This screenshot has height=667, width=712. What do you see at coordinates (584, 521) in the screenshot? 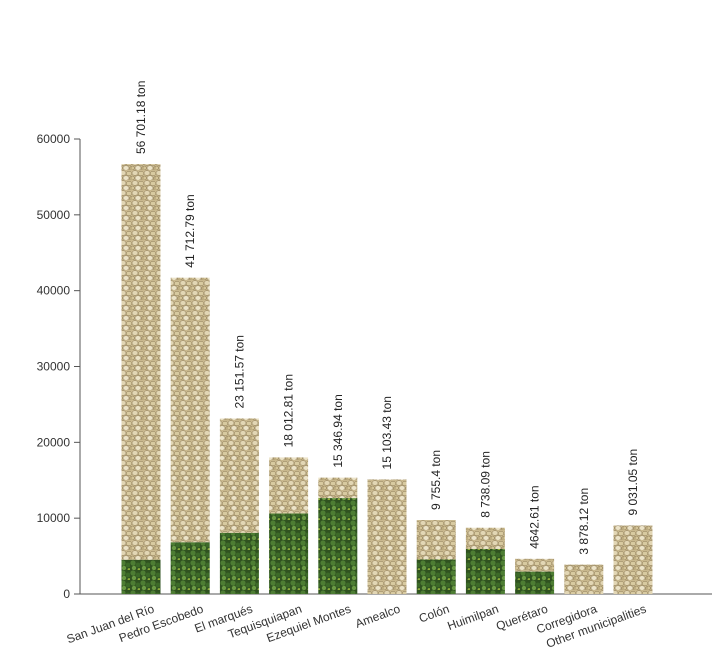
I see `bar-value-label: 3 878.12 ton` at bounding box center [584, 521].